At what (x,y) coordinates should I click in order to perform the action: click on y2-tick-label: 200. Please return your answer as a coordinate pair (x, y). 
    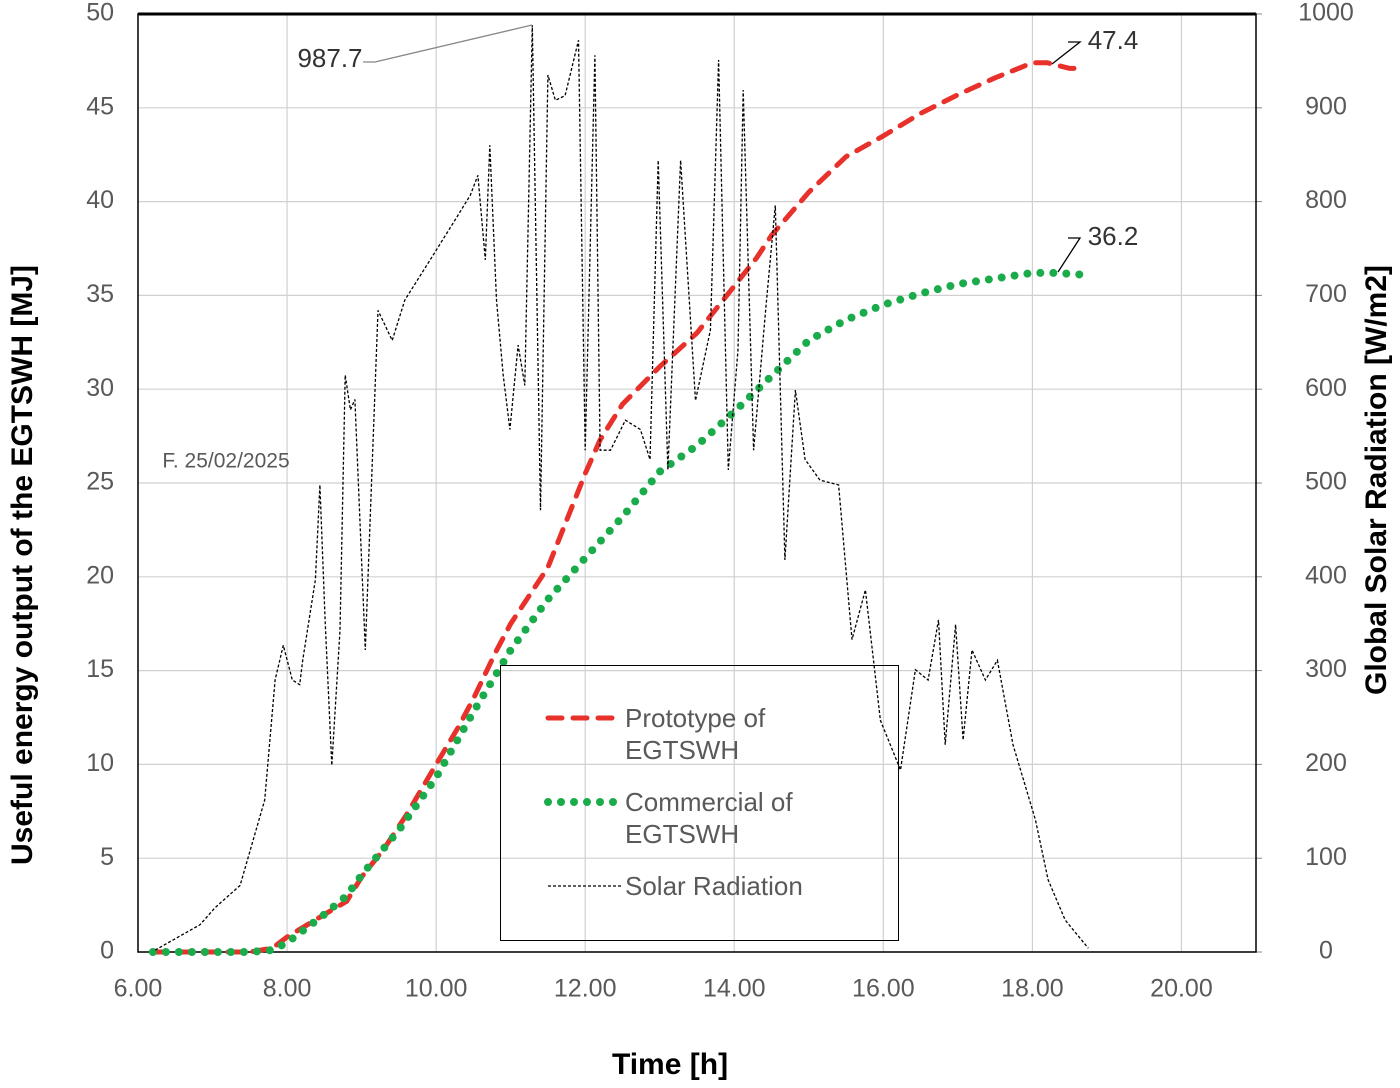
    Looking at the image, I should click on (1326, 763).